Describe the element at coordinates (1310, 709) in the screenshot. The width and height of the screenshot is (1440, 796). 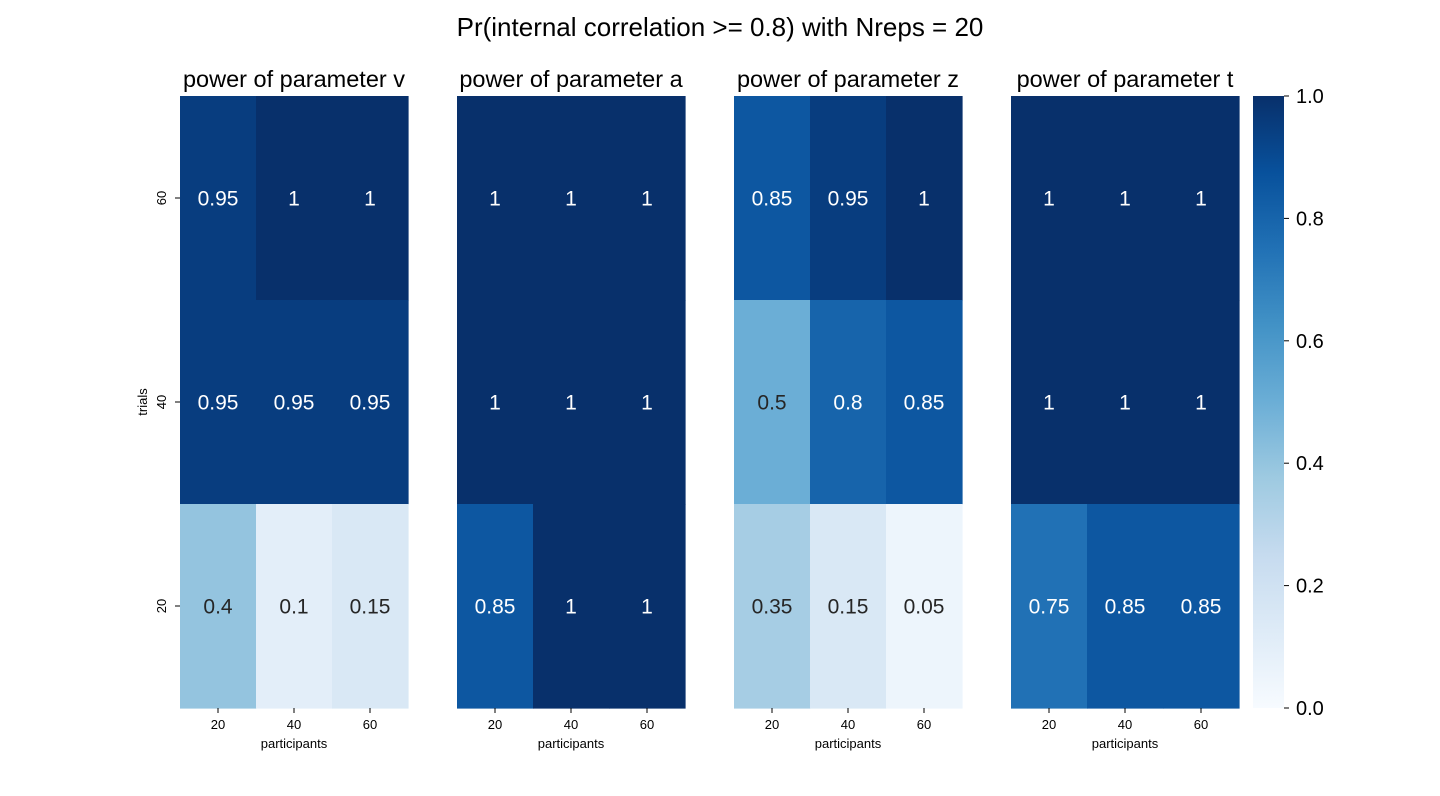
I see `colorbar-tick-label: 0.0` at that location.